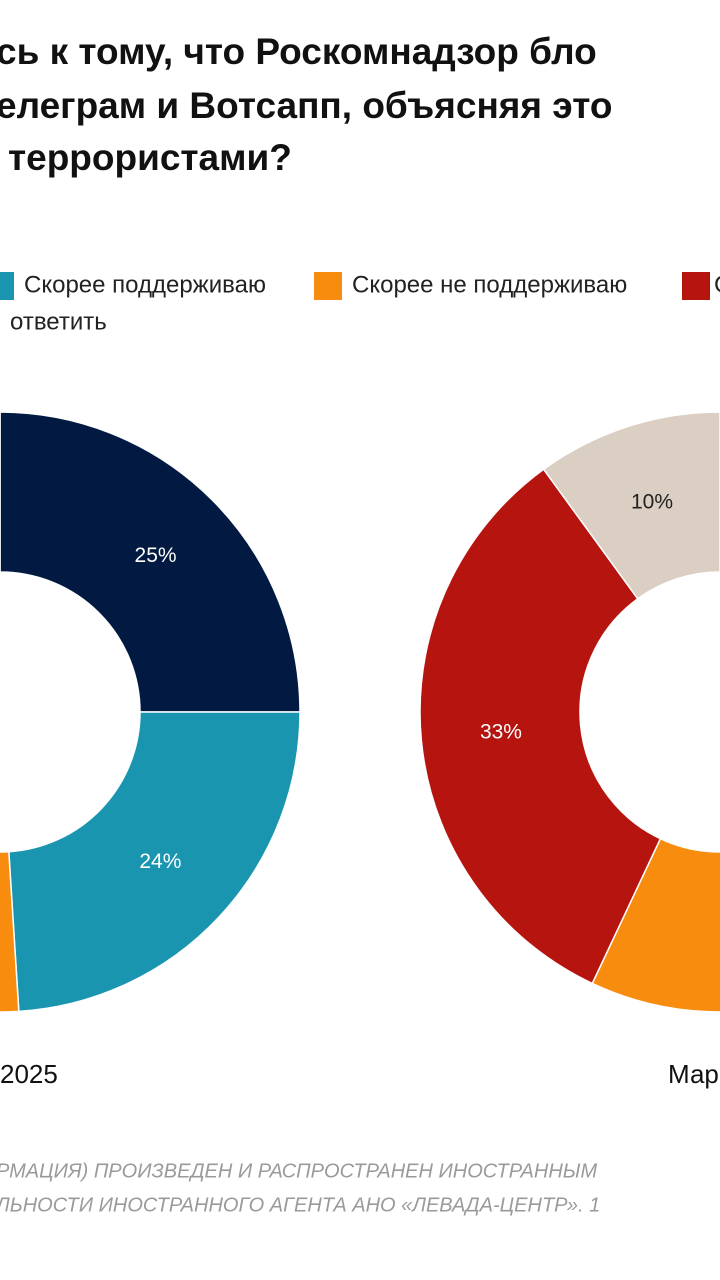  I want to click on donut-label: Мар, so click(693, 1074).